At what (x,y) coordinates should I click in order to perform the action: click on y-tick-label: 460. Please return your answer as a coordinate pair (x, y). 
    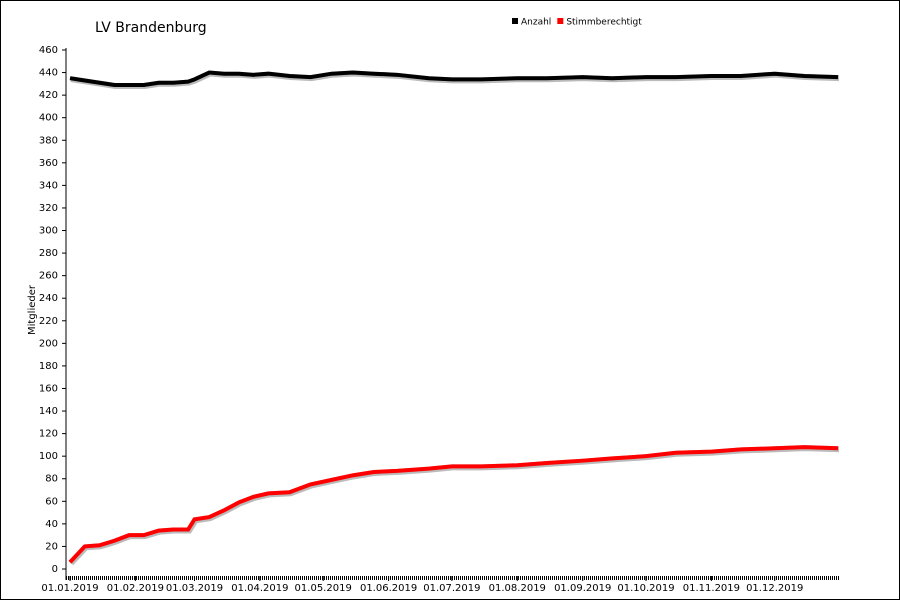
    Looking at the image, I should click on (48, 50).